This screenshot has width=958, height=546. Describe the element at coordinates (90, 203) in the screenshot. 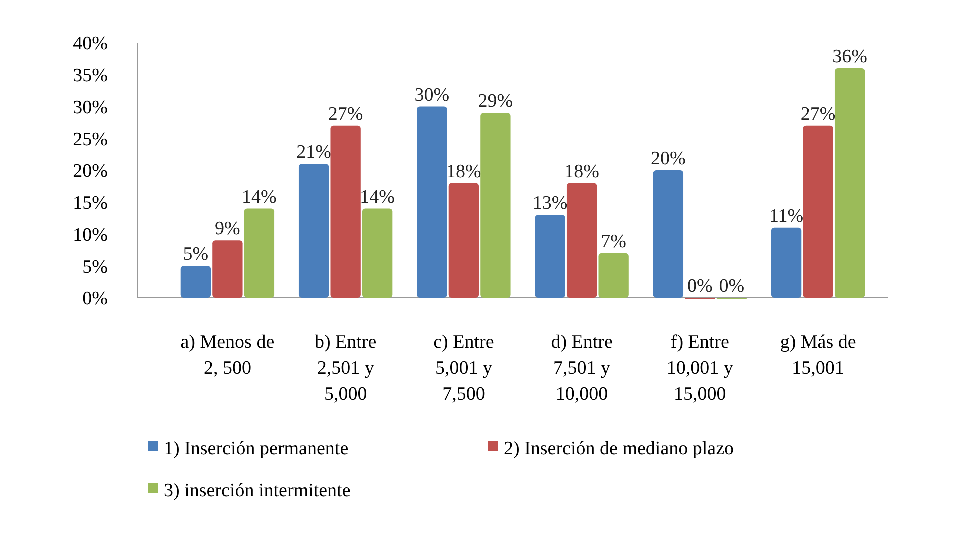

I see `y-tick-label: 15%` at that location.